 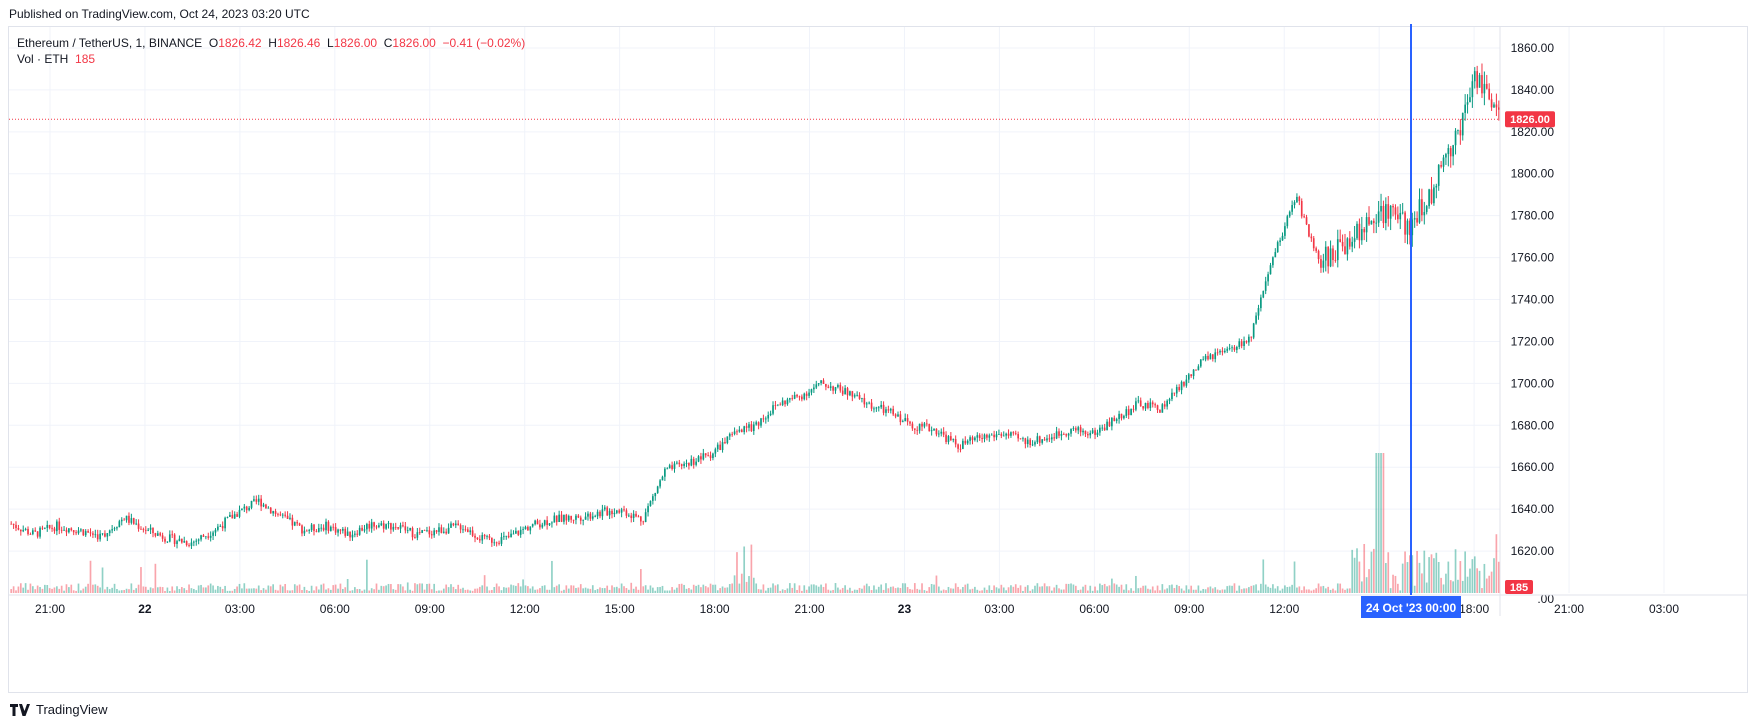 What do you see at coordinates (1533, 48) in the screenshot?
I see `price-tick-label: 1860.00` at bounding box center [1533, 48].